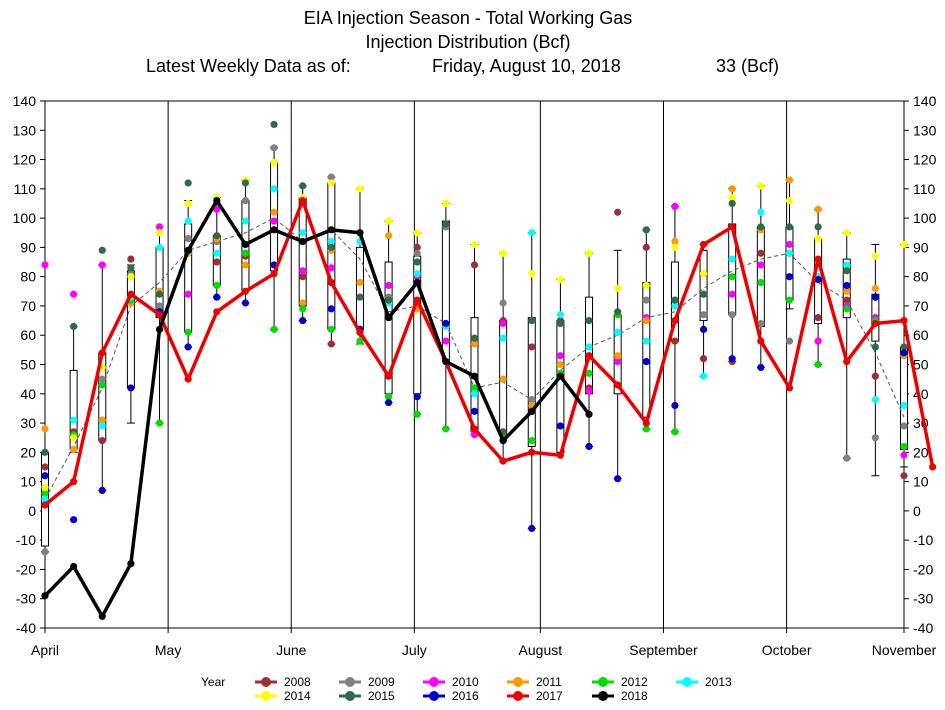 This screenshot has width=945, height=710. Describe the element at coordinates (283, 696) in the screenshot. I see `legend-item-2014: 2014` at that location.